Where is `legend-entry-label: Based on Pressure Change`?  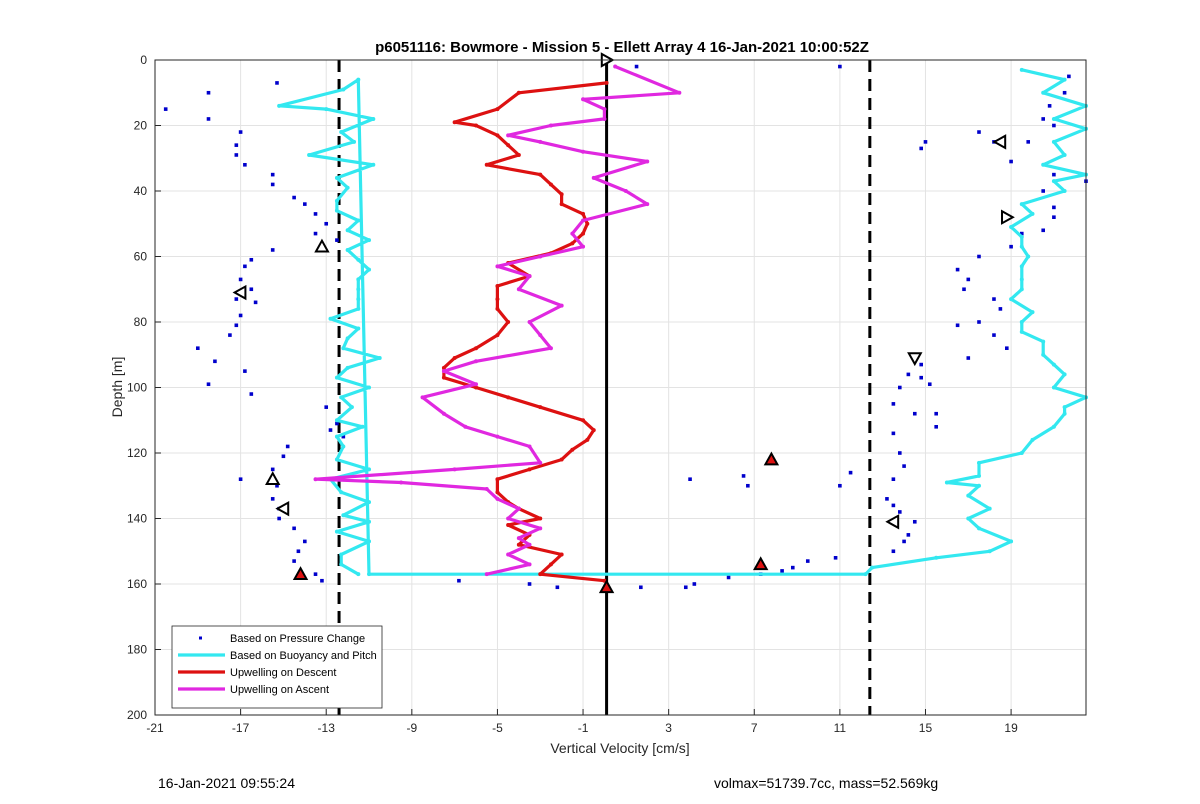 legend-entry-label: Based on Pressure Change is located at coordinates (297, 639).